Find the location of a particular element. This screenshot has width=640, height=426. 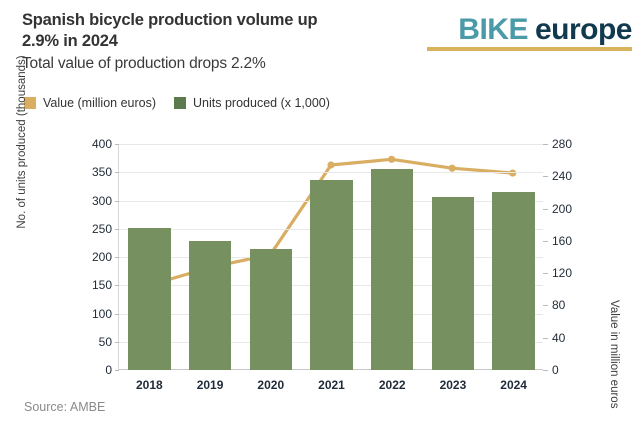

y-axis-left-tick: 50 is located at coordinates (105, 341).